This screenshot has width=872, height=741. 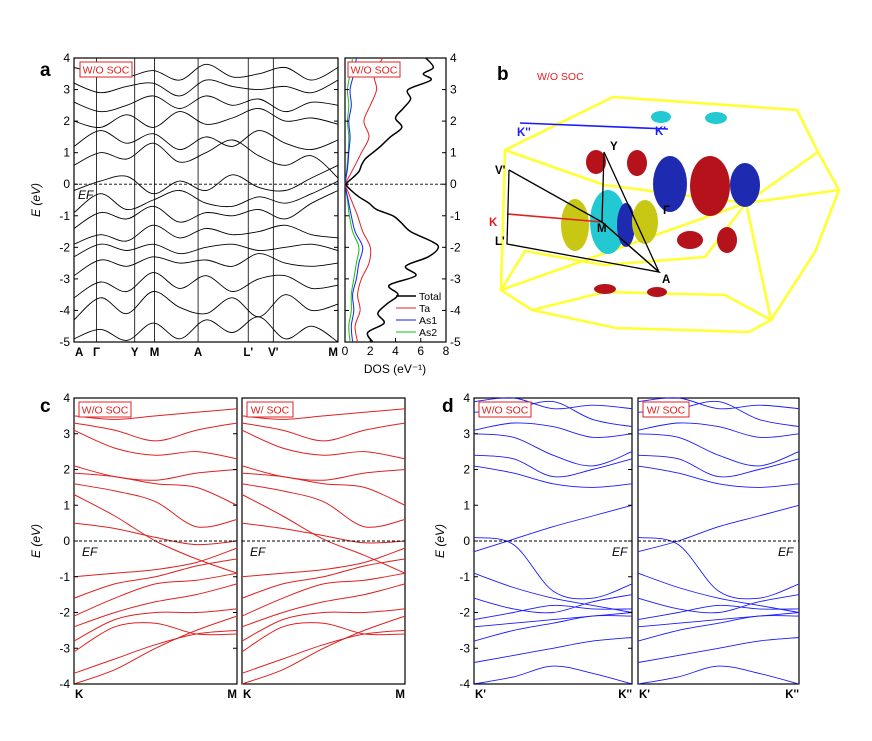 I want to click on panel-c-w-fermi-label: EF, so click(x=258, y=552).